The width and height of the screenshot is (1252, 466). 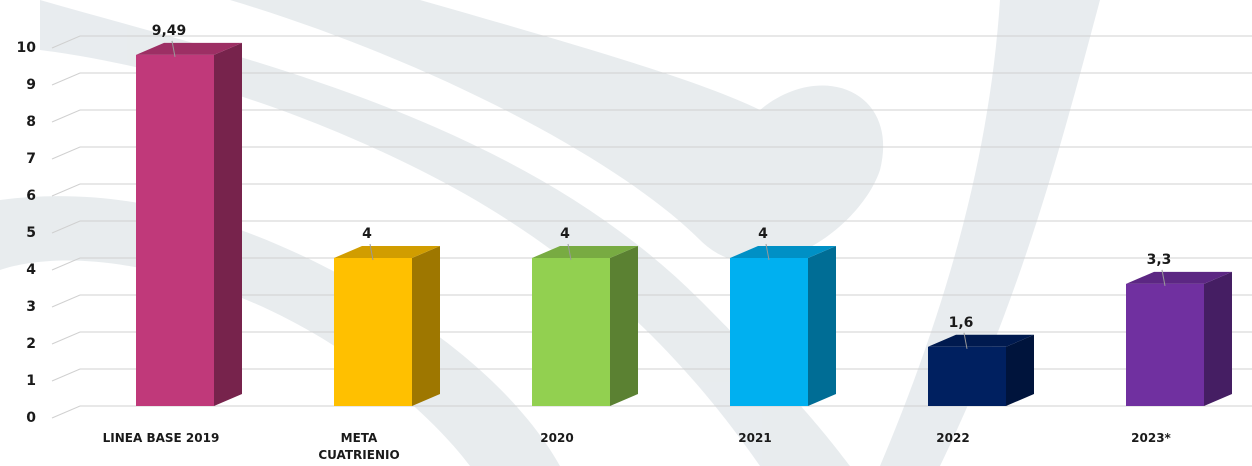 What do you see at coordinates (1151, 438) in the screenshot?
I see `x-tick-label: 2023*` at bounding box center [1151, 438].